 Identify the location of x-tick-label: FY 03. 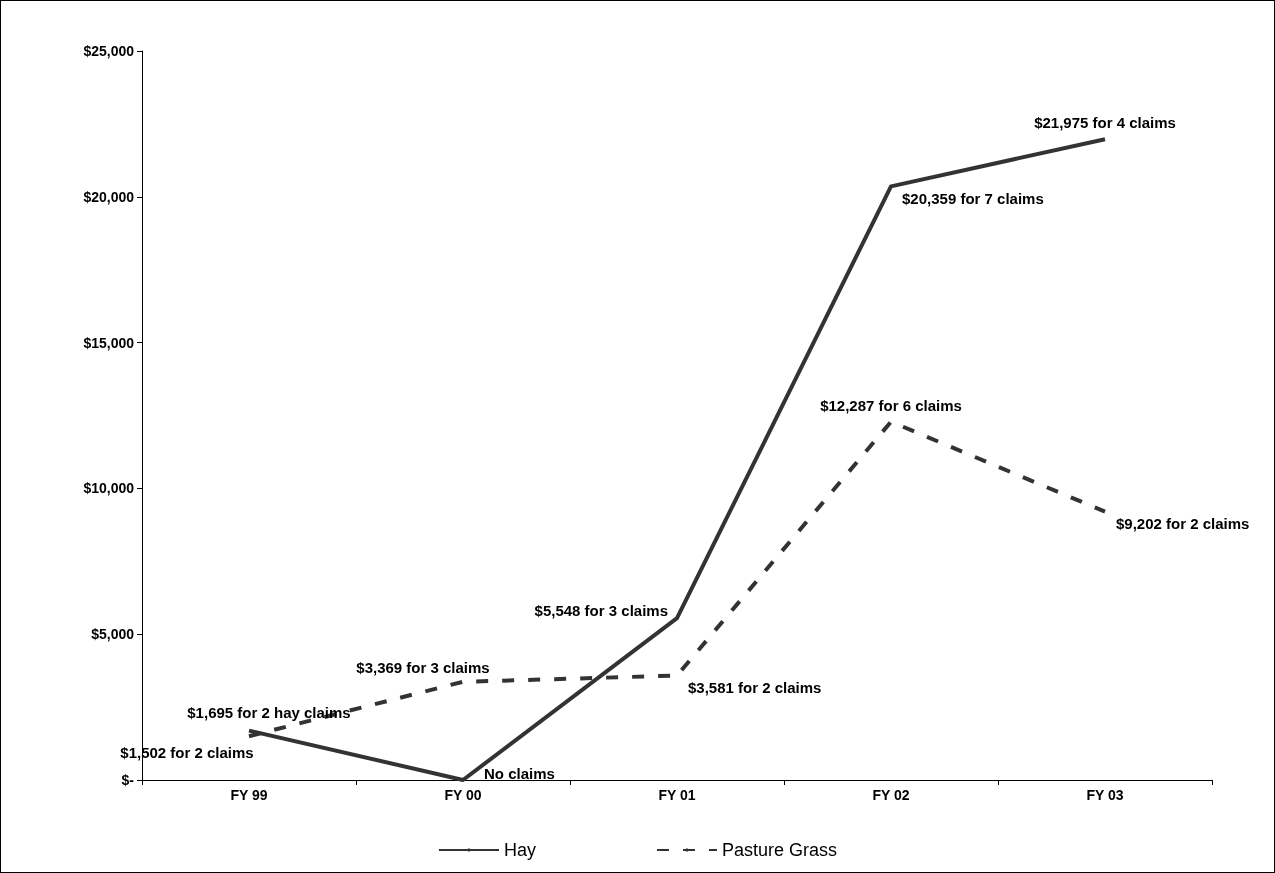
(1105, 795).